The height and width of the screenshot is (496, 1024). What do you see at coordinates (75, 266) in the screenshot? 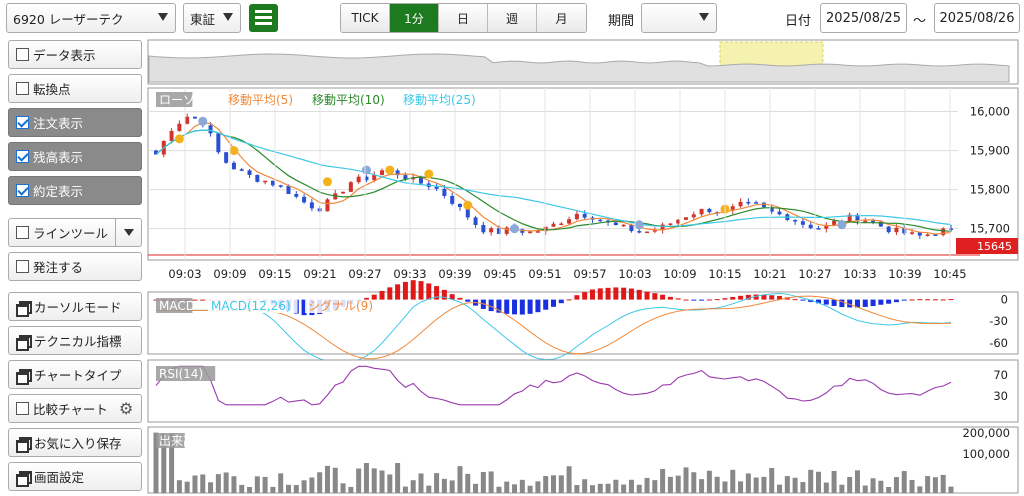
I see `sidebar-item-place-order: 発注する` at bounding box center [75, 266].